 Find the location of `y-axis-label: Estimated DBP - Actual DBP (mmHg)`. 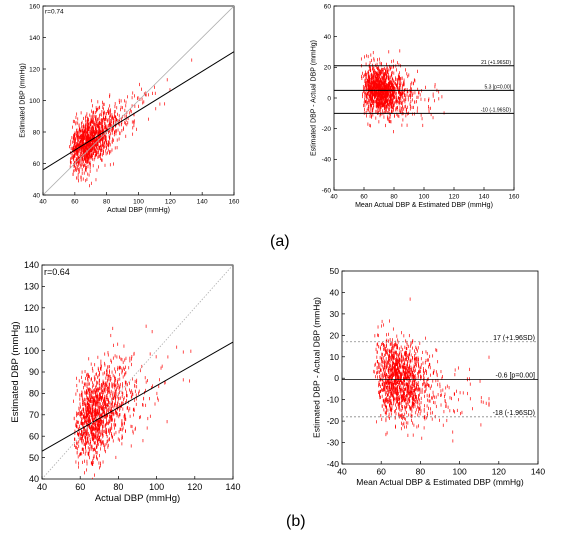

y-axis-label: Estimated DBP - Actual DBP (mmHg) is located at coordinates (314, 98).